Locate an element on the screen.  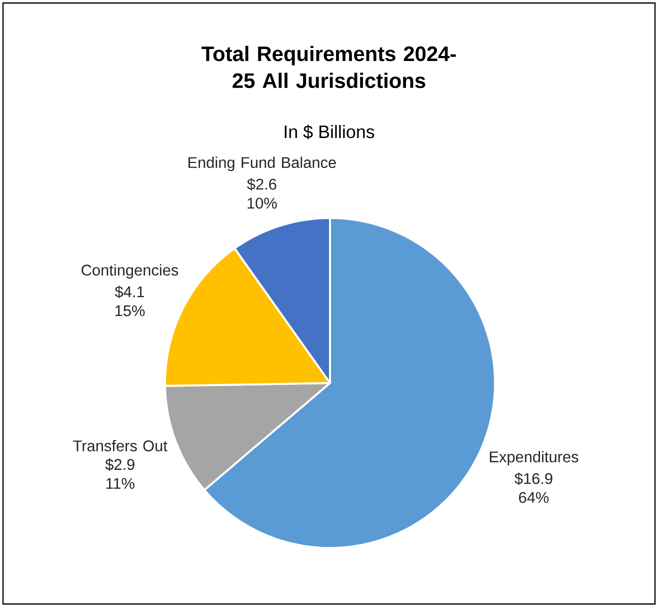
data-label: $2.6 10% is located at coordinates (262, 193).